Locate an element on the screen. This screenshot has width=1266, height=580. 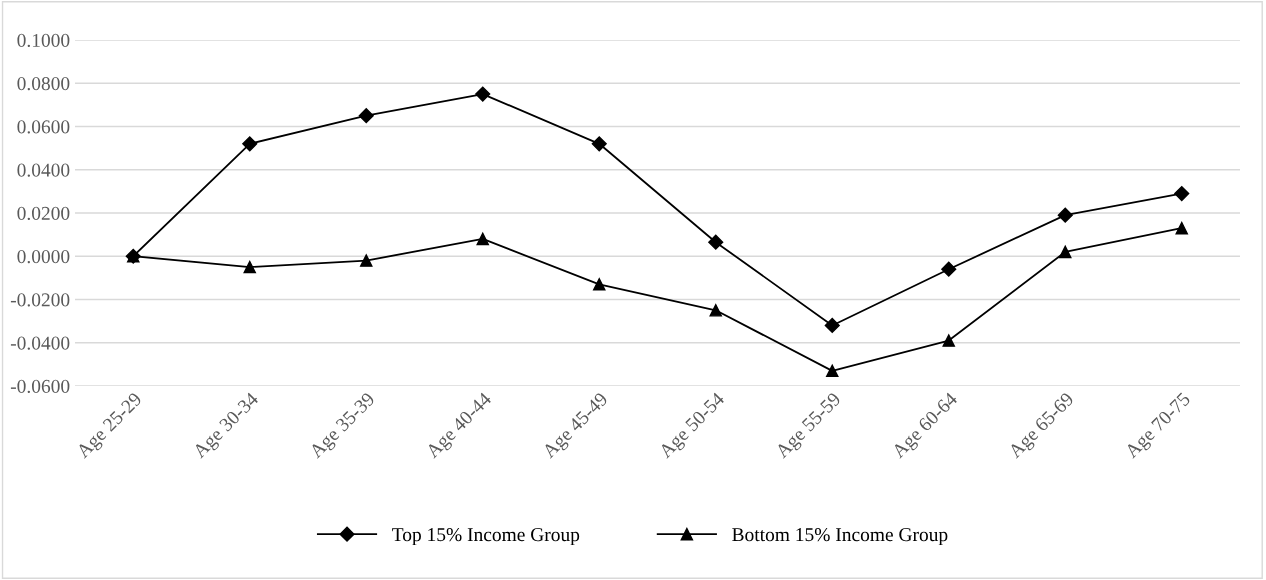
y-tick-label: 0.0400 is located at coordinates (43, 170).